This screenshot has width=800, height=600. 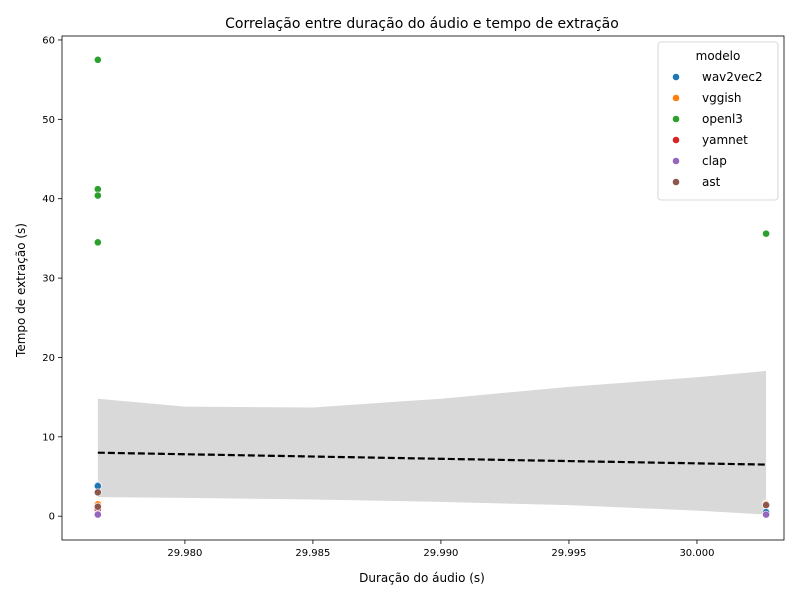 What do you see at coordinates (722, 119) in the screenshot?
I see `legend-label-openl3: openl3` at bounding box center [722, 119].